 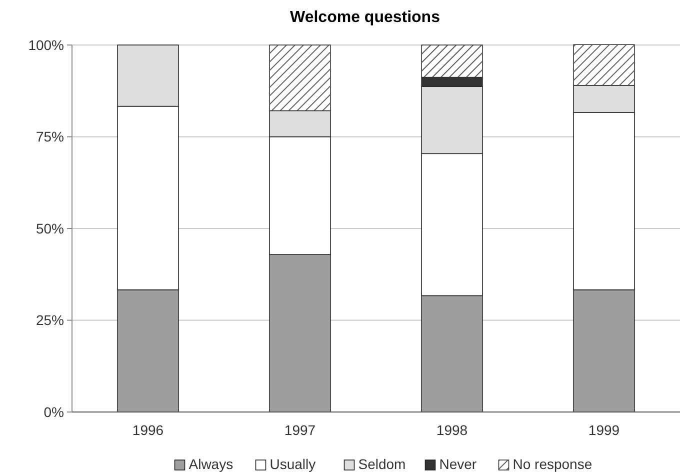 I want to click on y-tick-label: 0%, so click(x=54, y=412).